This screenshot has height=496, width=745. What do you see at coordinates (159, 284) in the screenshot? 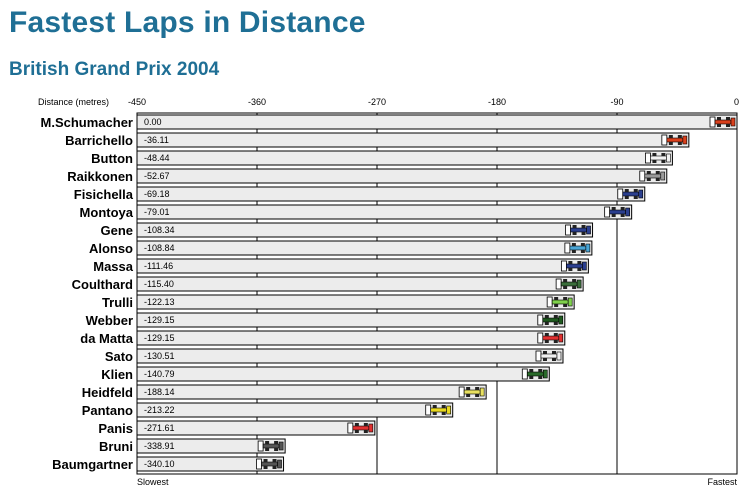
I see `value-label: -115.40` at bounding box center [159, 284].